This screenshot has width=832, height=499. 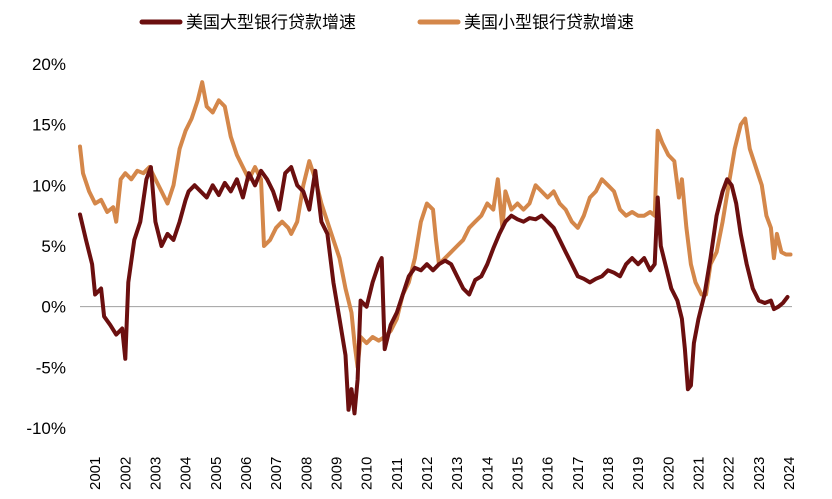 What do you see at coordinates (397, 474) in the screenshot?
I see `x-tick-label: 2011` at bounding box center [397, 474].